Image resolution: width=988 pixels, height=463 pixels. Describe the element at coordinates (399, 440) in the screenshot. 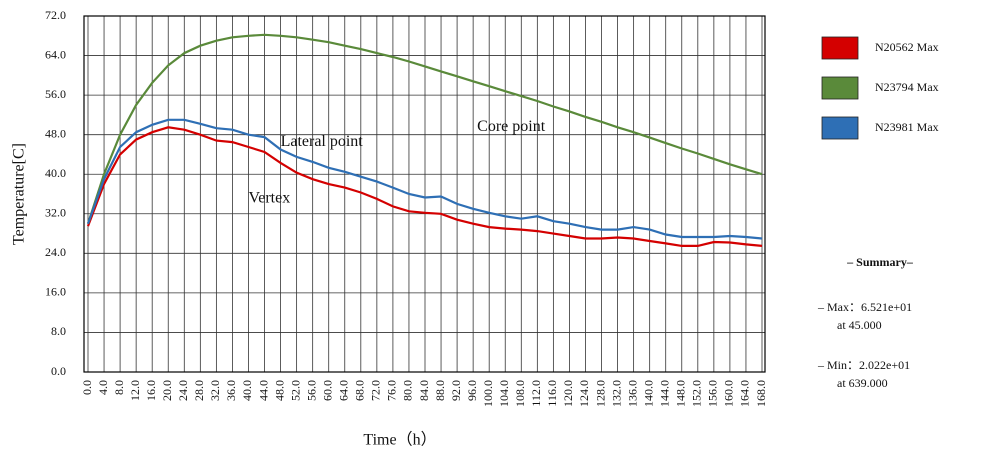

I see `x-axis-label: Time（h）` at that location.